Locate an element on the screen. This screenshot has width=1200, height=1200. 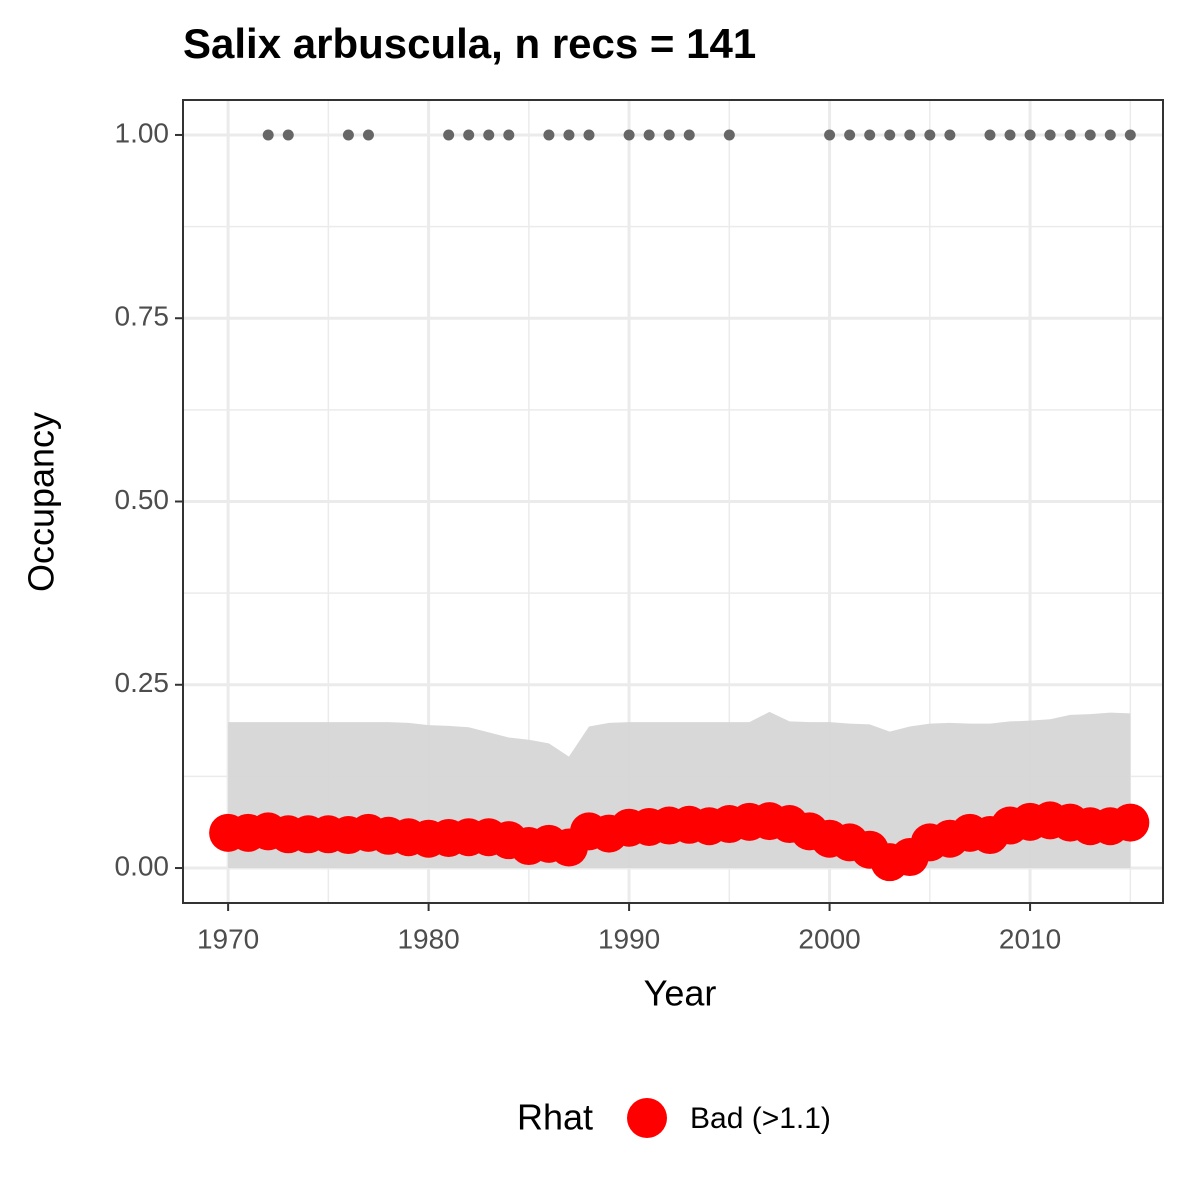
chart-title: Salix arbuscula, n recs = 141 is located at coordinates (469, 43).